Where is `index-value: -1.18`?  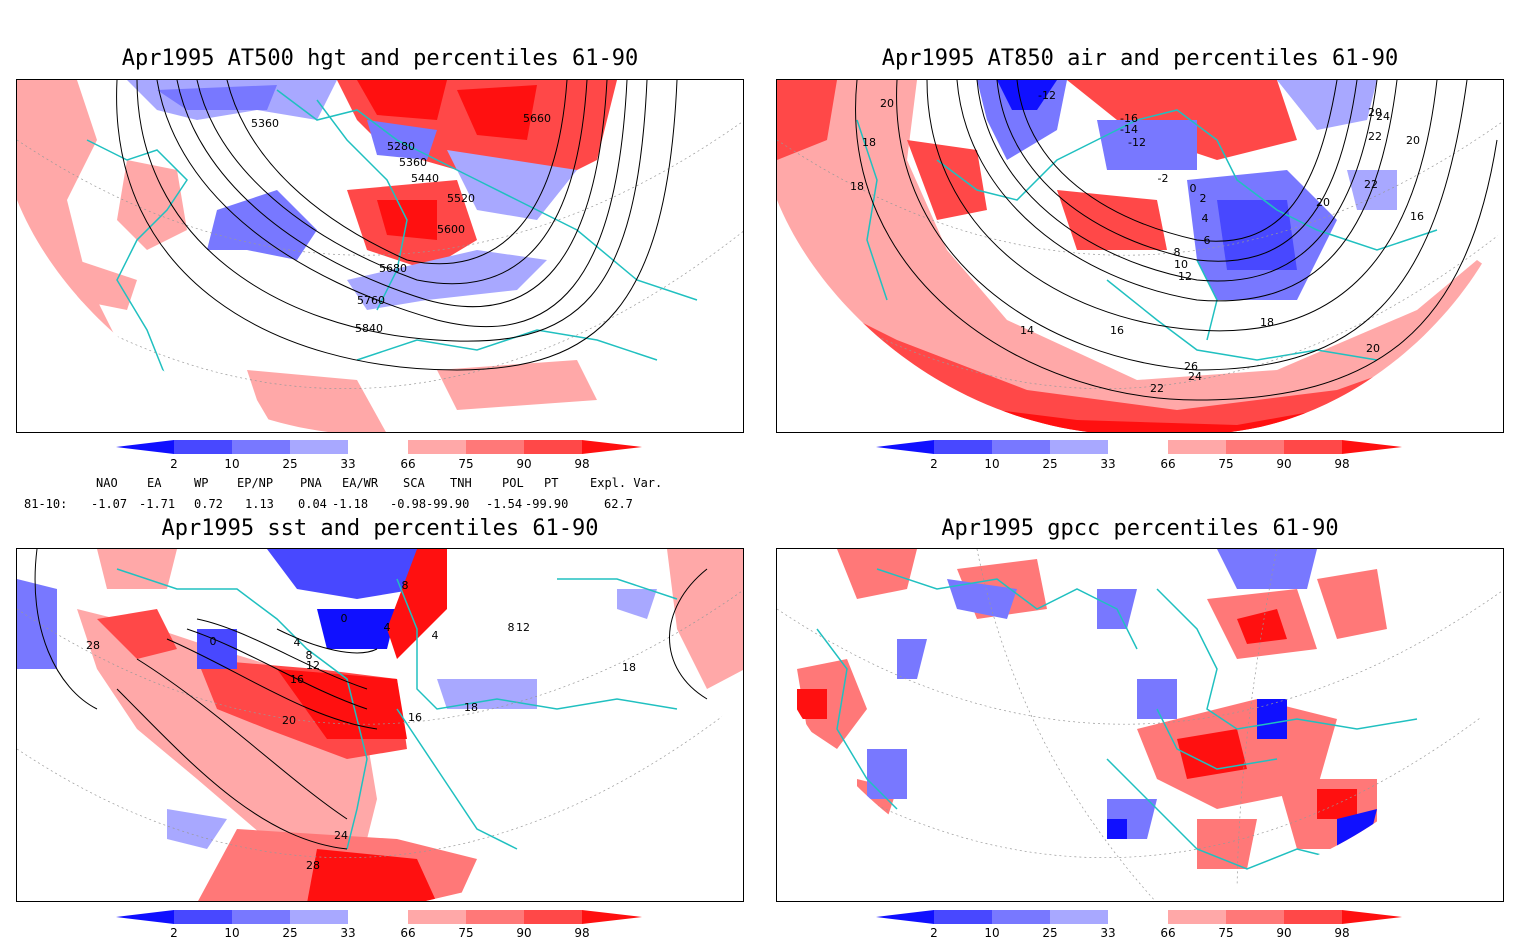
index-value: -1.18 is located at coordinates (350, 504).